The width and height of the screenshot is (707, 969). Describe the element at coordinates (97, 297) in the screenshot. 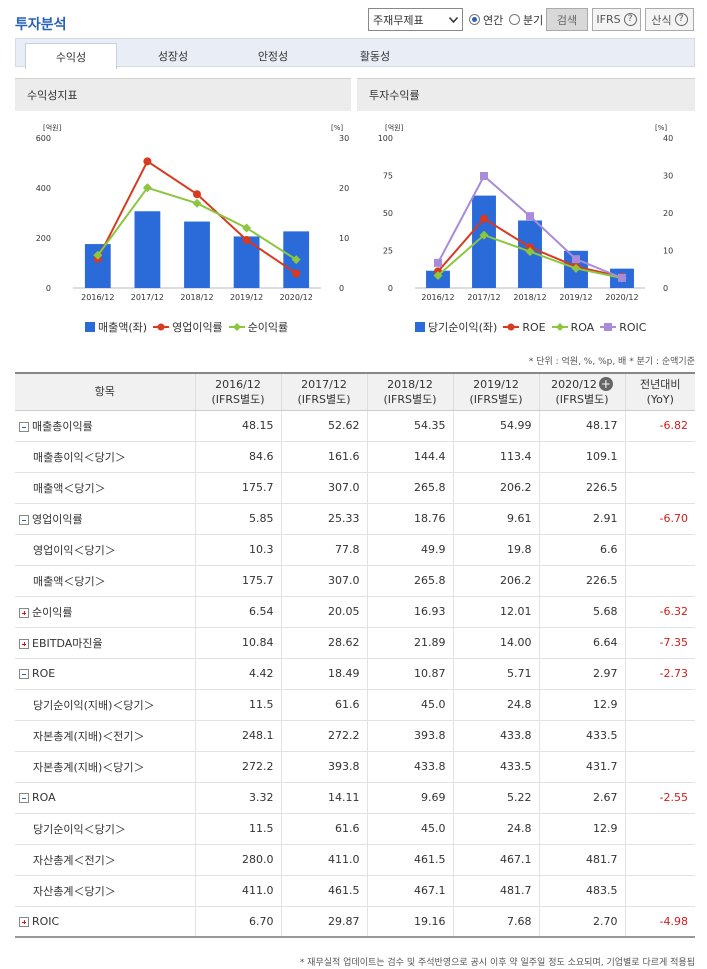

I see `x-tick-label: 2016/12` at that location.